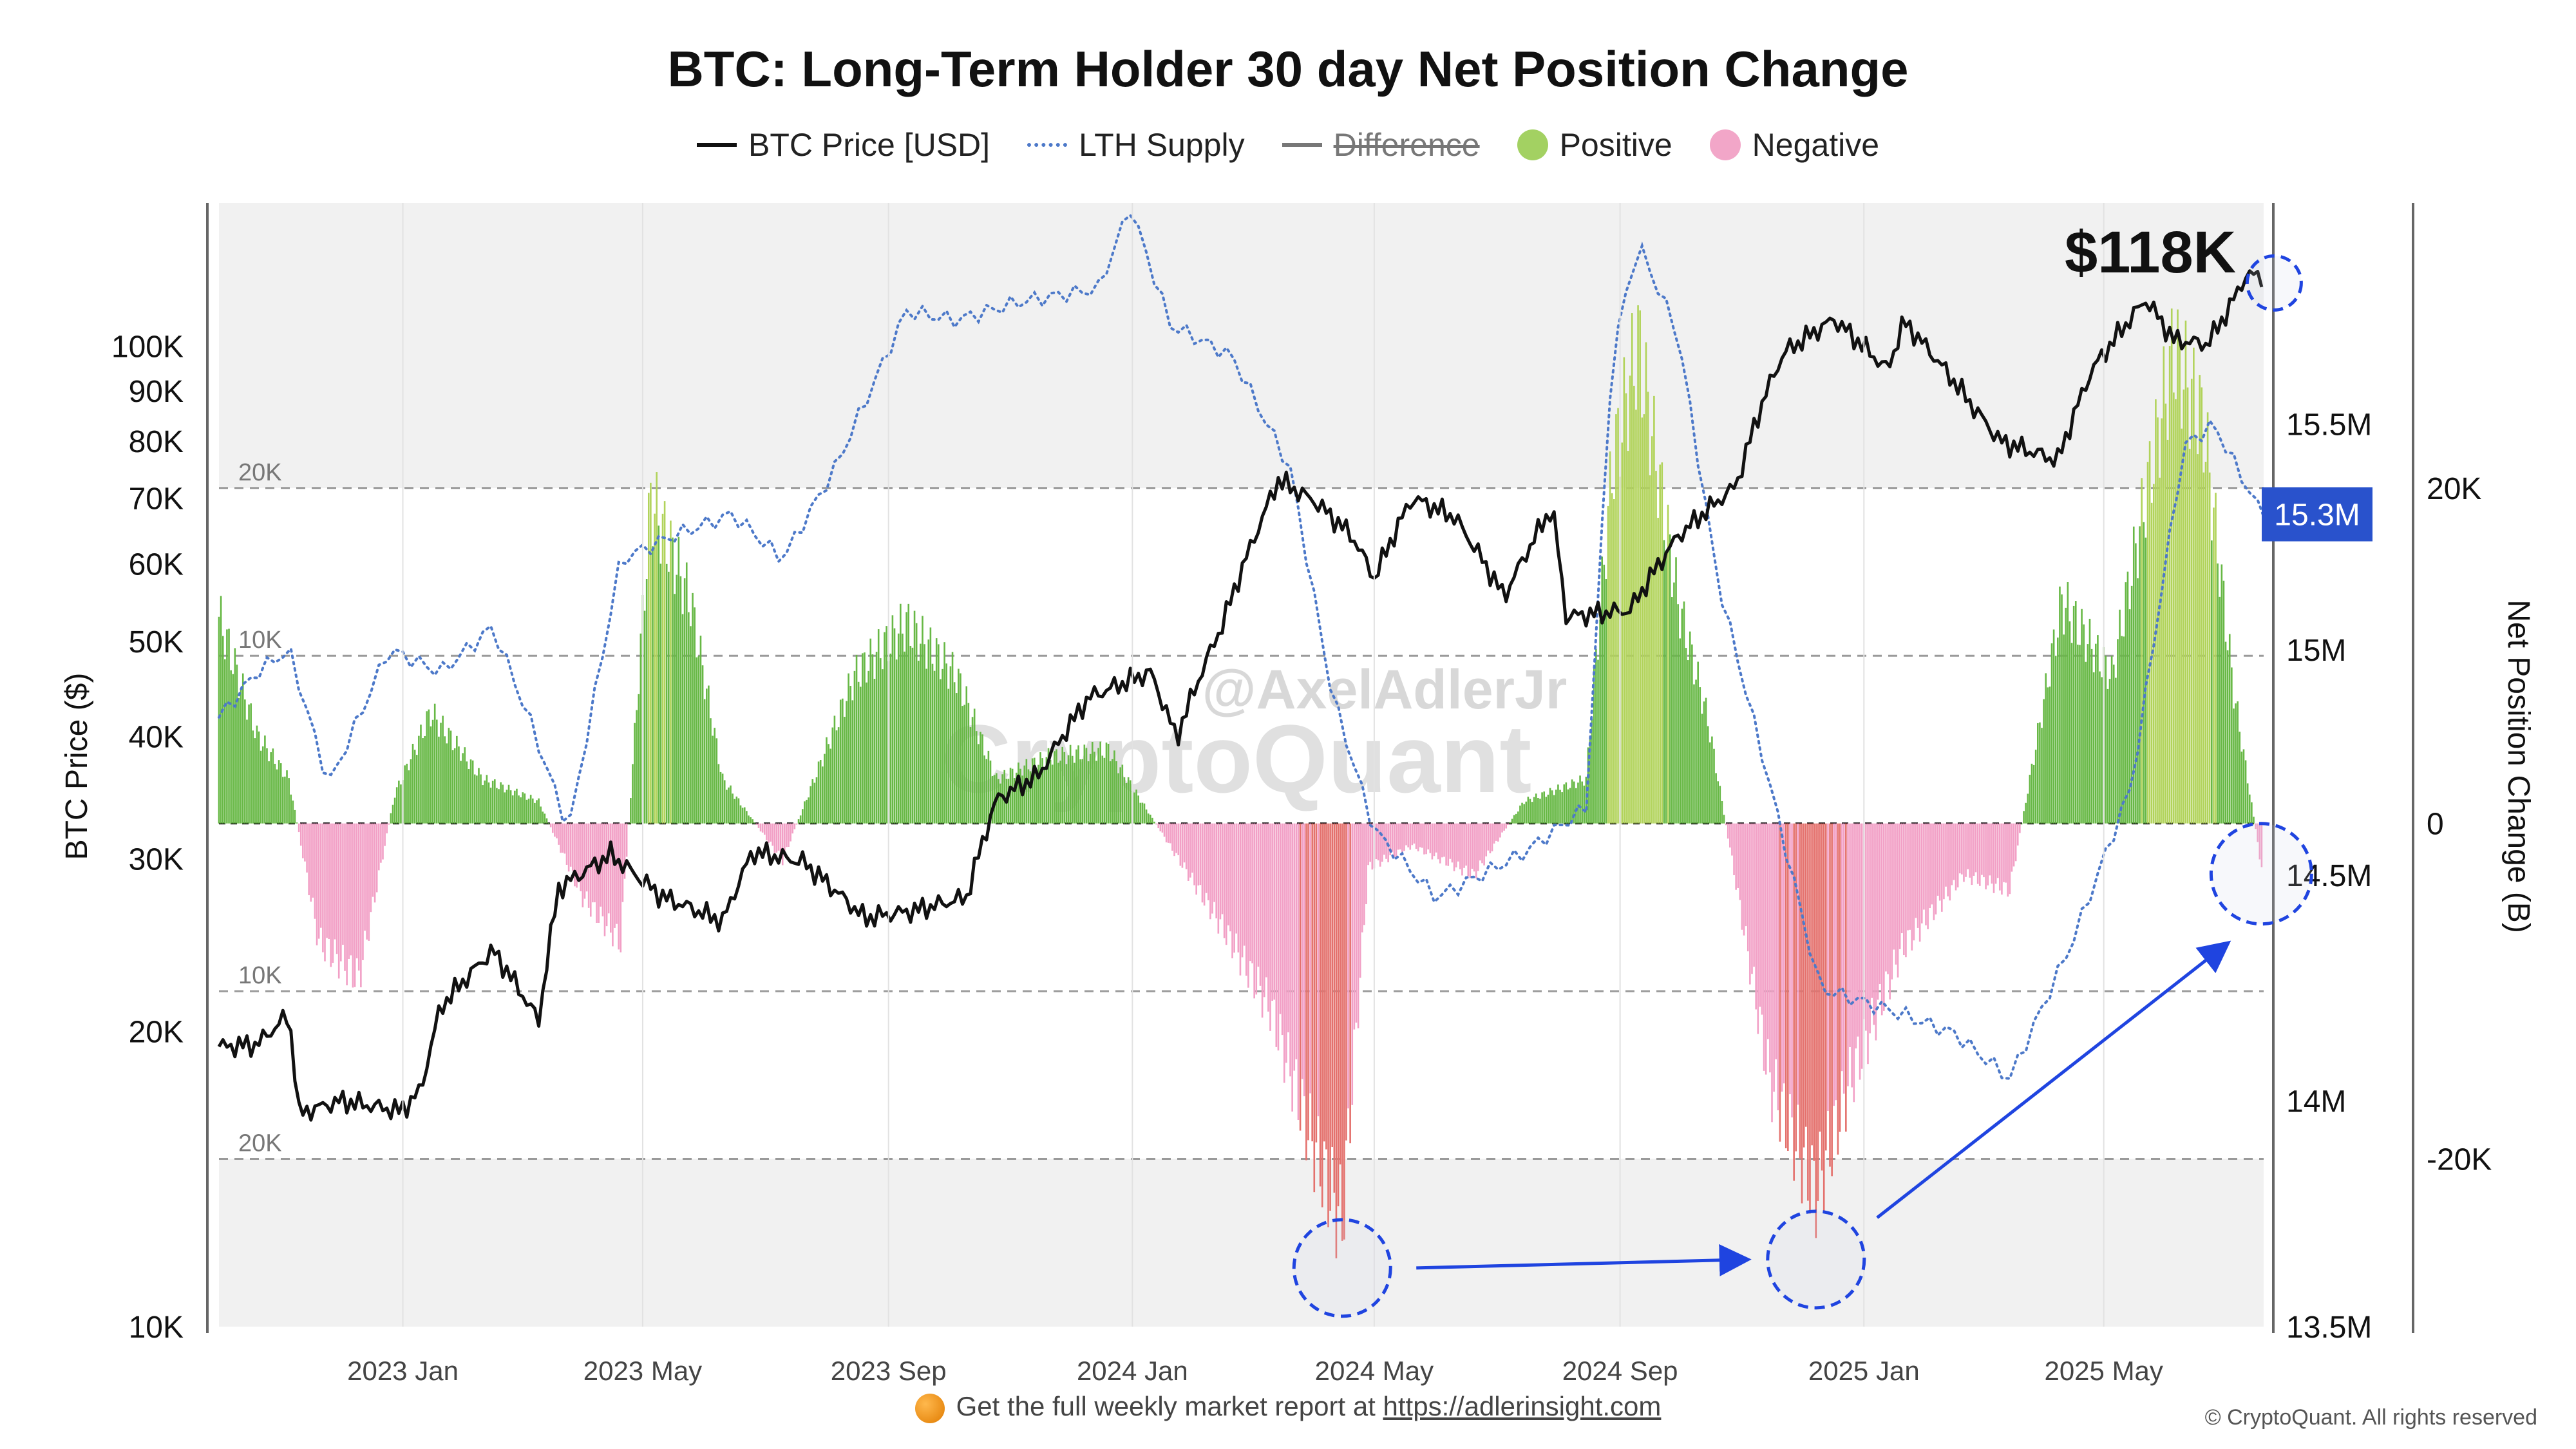  I want to click on grey-line-icon, so click(1302, 145).